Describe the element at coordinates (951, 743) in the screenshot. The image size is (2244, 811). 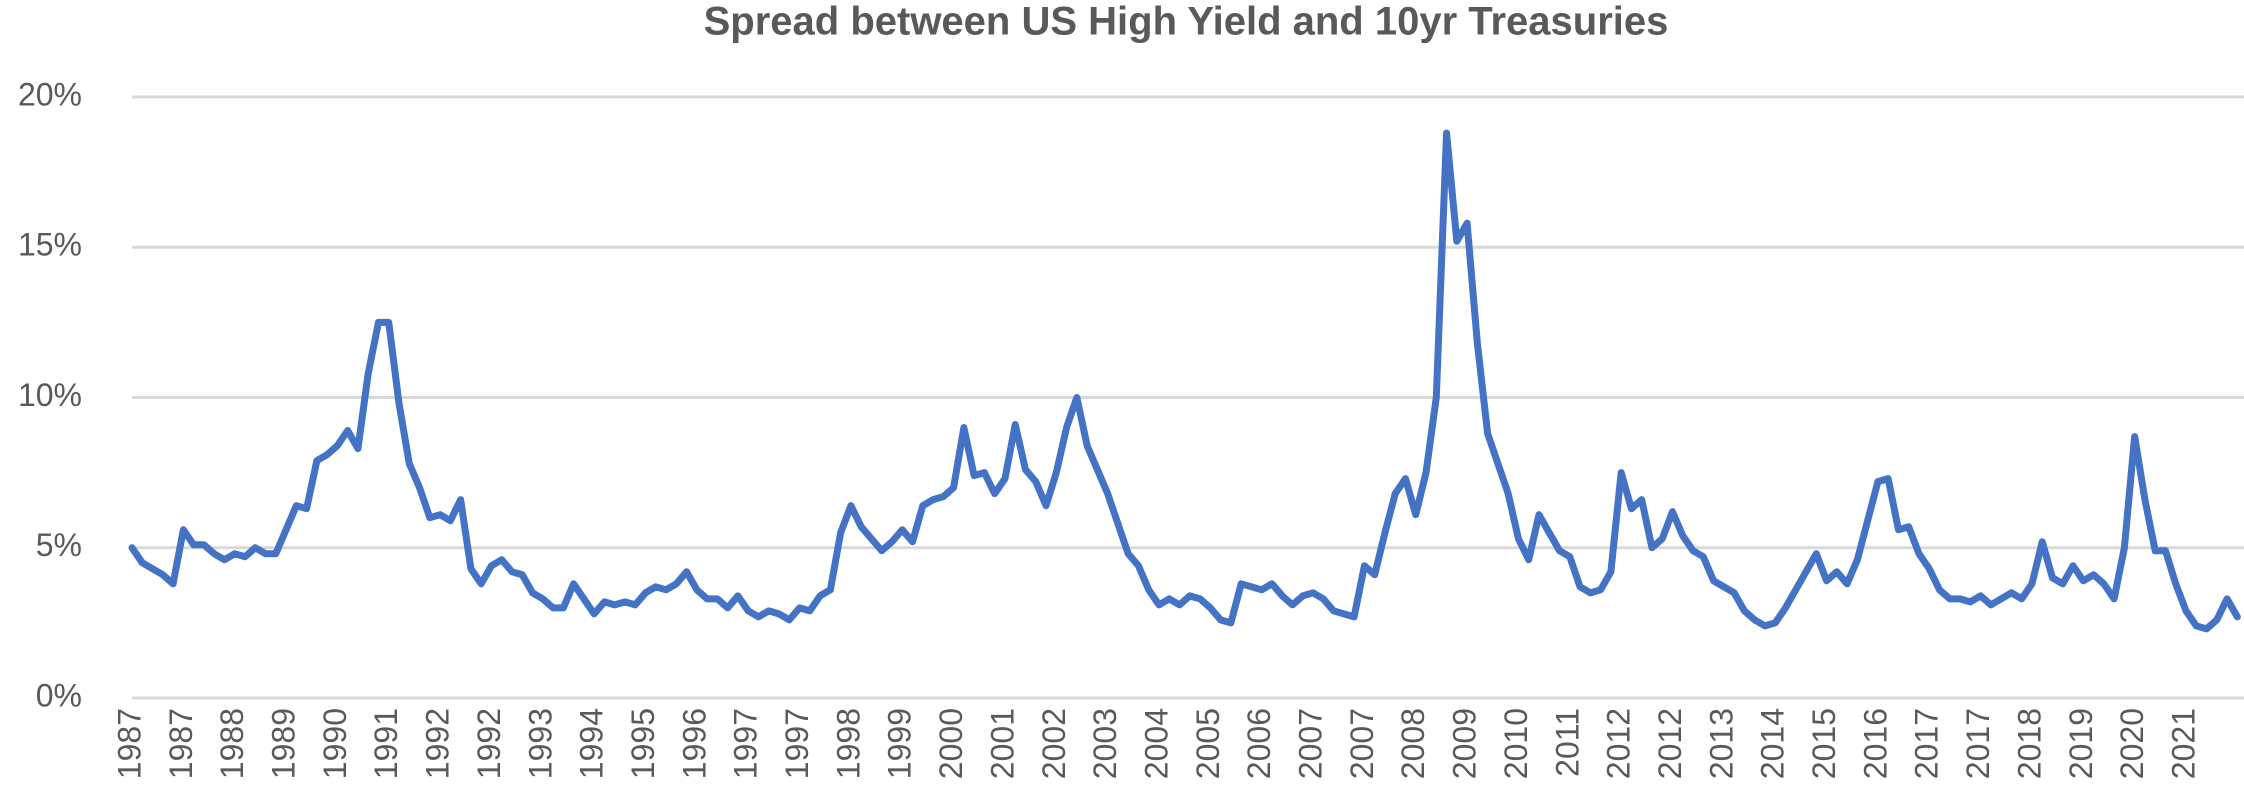
I see `x-tick-label: 2000` at that location.